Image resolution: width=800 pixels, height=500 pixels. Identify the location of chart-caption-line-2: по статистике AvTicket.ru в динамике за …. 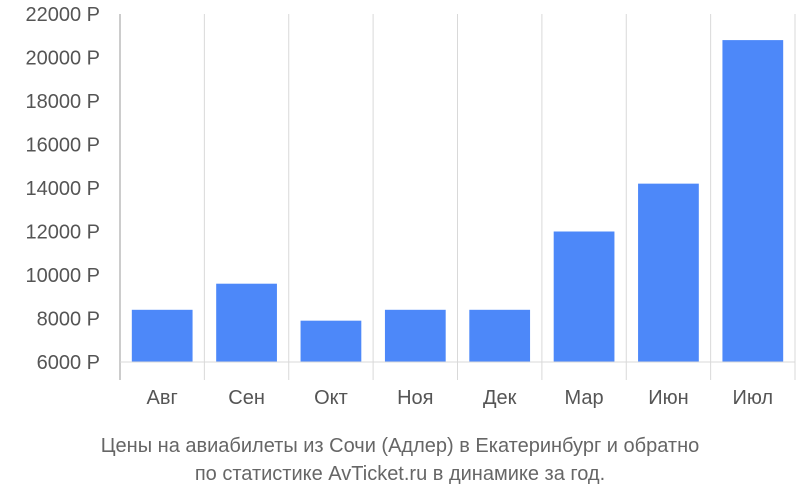
(400, 474).